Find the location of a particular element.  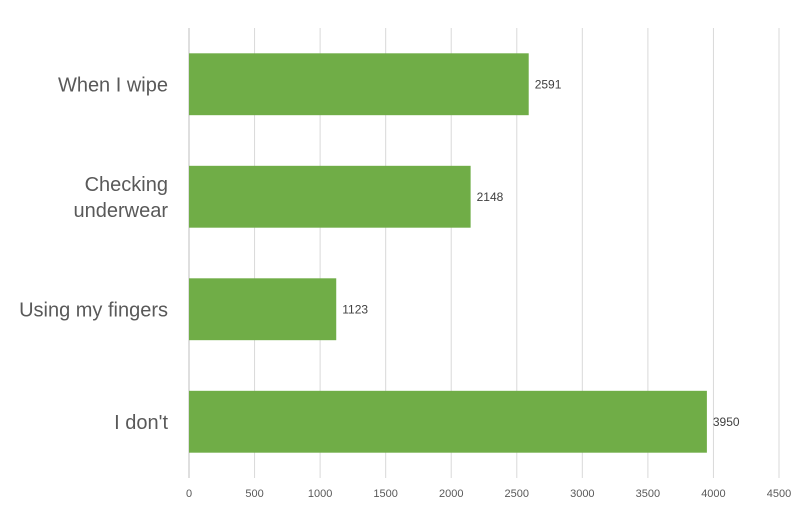

data-label: 2591 is located at coordinates (548, 84).